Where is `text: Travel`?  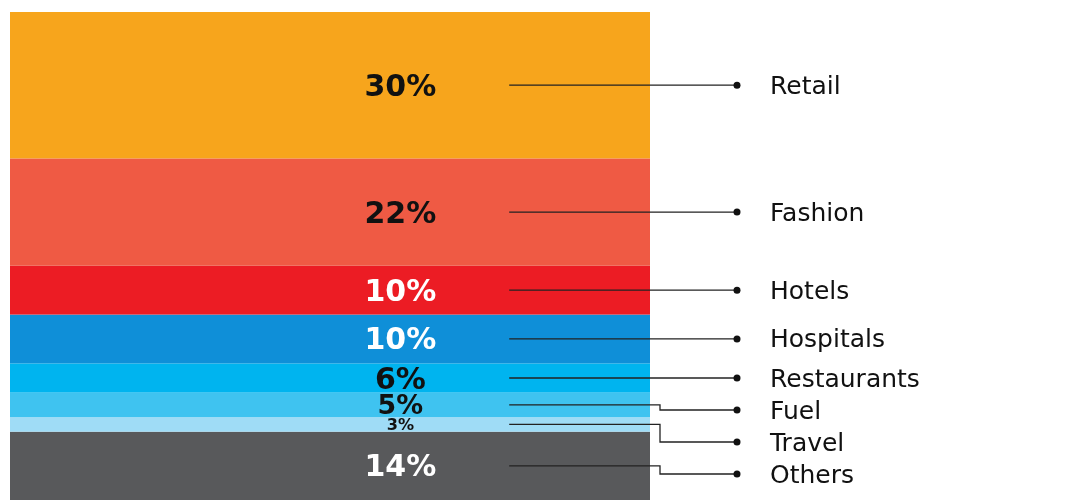
text: Travel is located at coordinates (807, 442).